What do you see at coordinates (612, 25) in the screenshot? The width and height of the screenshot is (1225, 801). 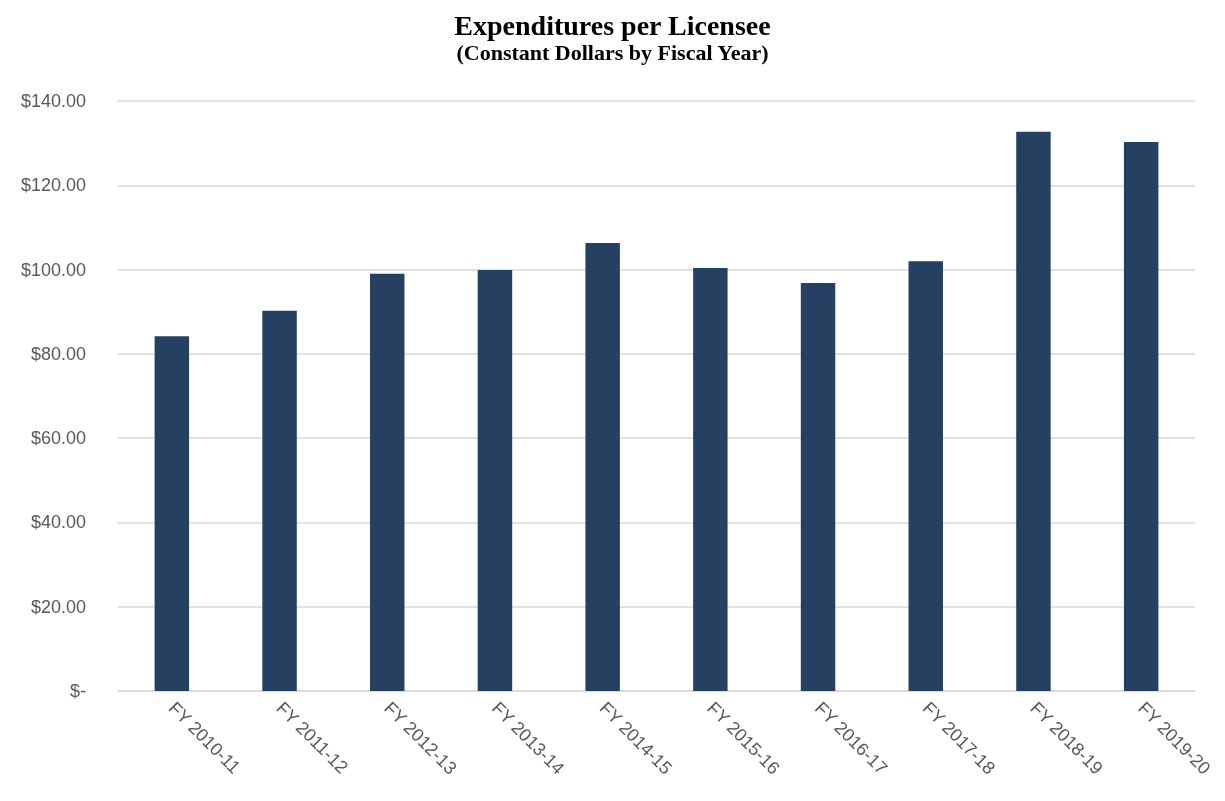 I see `chart-title: Expenditures per Licensee` at bounding box center [612, 25].